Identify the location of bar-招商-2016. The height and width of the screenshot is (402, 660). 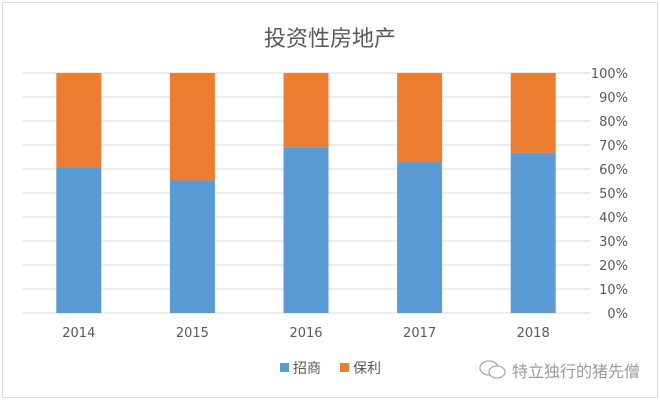
(306, 230).